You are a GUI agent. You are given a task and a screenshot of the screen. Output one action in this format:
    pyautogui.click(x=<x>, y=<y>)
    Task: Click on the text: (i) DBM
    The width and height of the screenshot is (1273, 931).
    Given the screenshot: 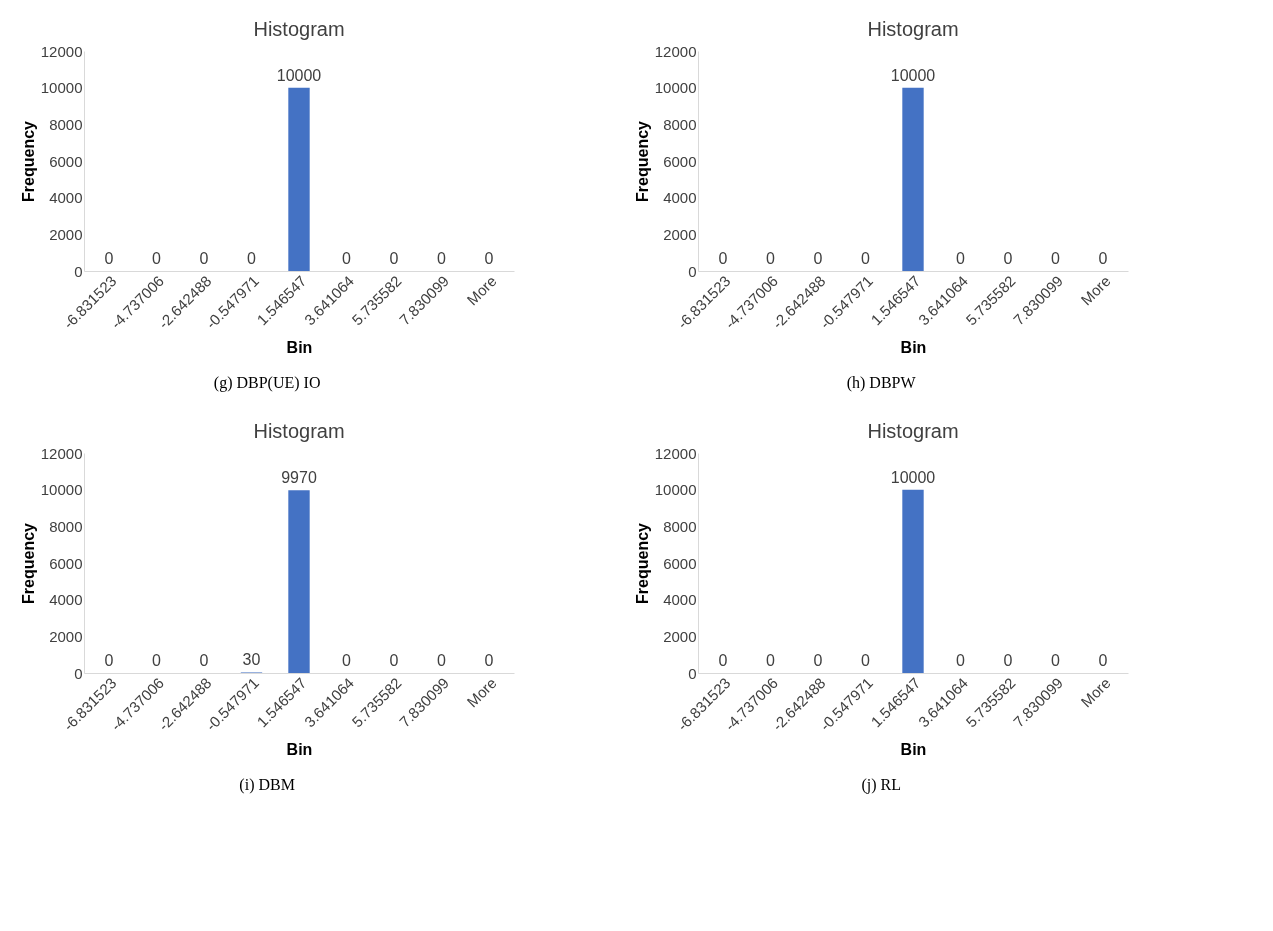 What is the action you would take?
    pyautogui.click(x=267, y=785)
    